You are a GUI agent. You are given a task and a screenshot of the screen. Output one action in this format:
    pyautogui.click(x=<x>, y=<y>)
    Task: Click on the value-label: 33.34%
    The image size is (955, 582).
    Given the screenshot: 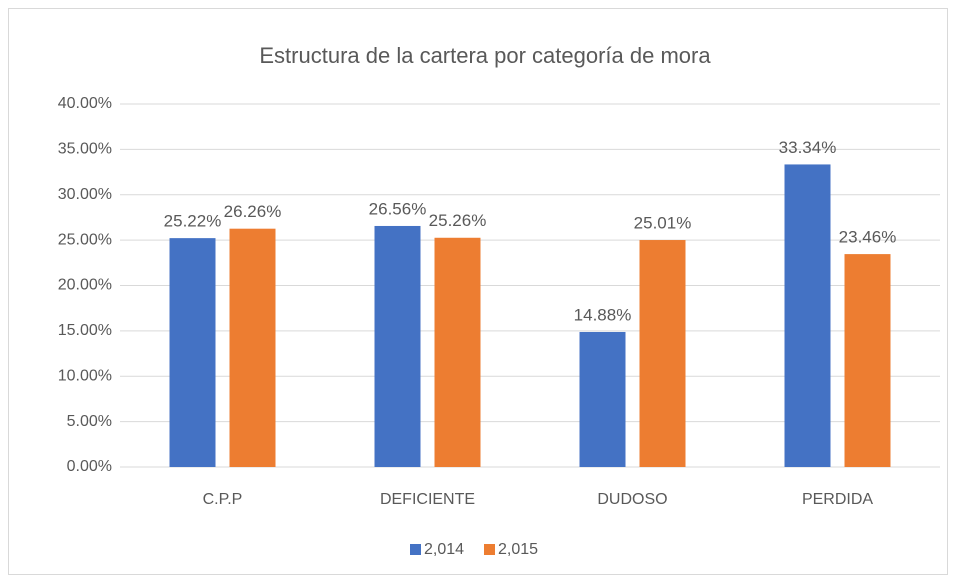 What is the action you would take?
    pyautogui.click(x=808, y=147)
    